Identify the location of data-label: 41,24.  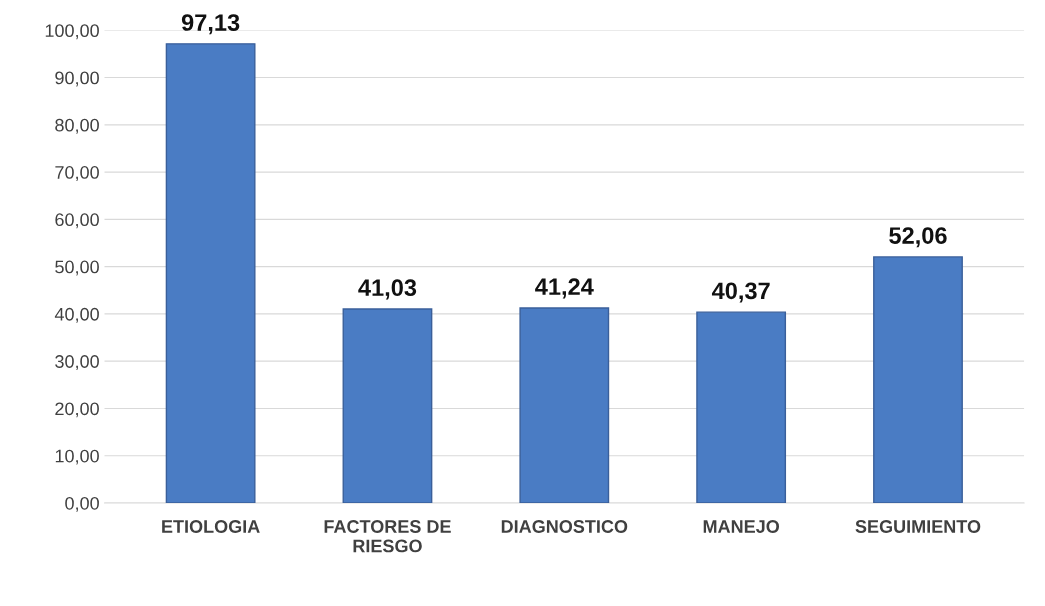
(564, 288).